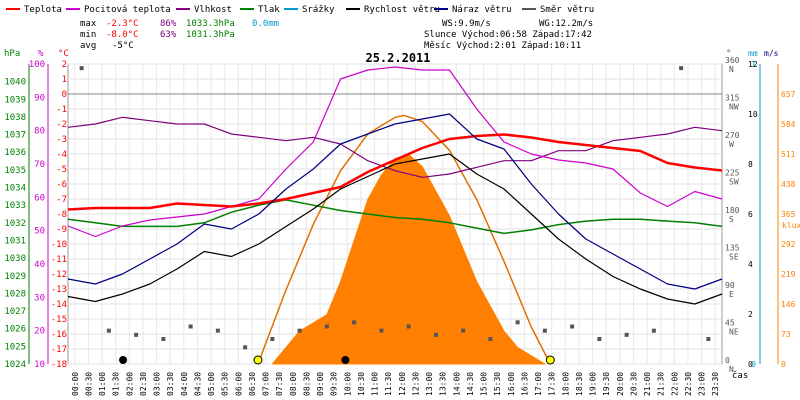 The width and height of the screenshot is (800, 400). I want to click on stats-max-pres: 1033.3hPa, so click(210, 24).